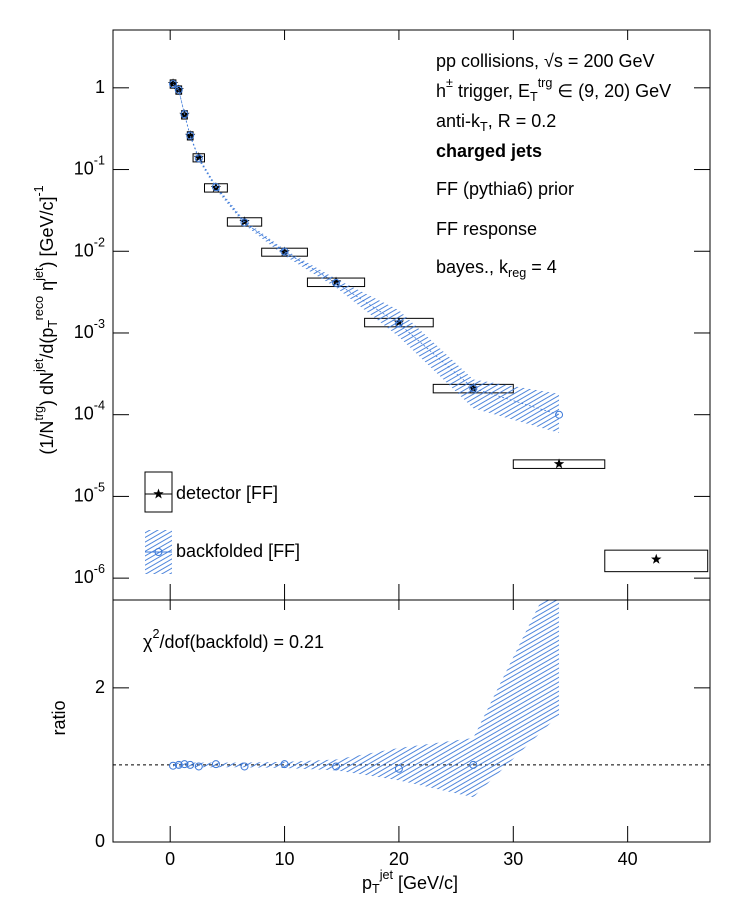 Image resolution: width=748 pixels, height=924 pixels. Describe the element at coordinates (486, 229) in the screenshot. I see `annotation: FF response` at that location.